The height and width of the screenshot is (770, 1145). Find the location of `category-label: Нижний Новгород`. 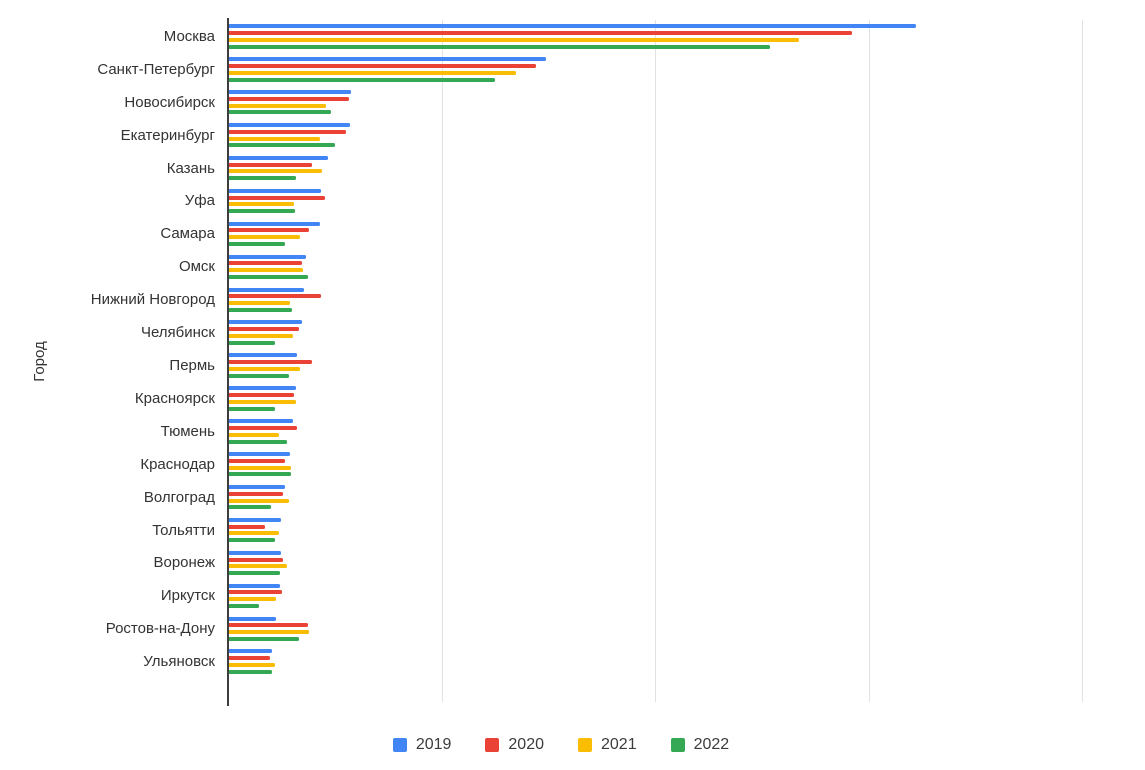

category-label: Нижний Новгород is located at coordinates (152, 300).